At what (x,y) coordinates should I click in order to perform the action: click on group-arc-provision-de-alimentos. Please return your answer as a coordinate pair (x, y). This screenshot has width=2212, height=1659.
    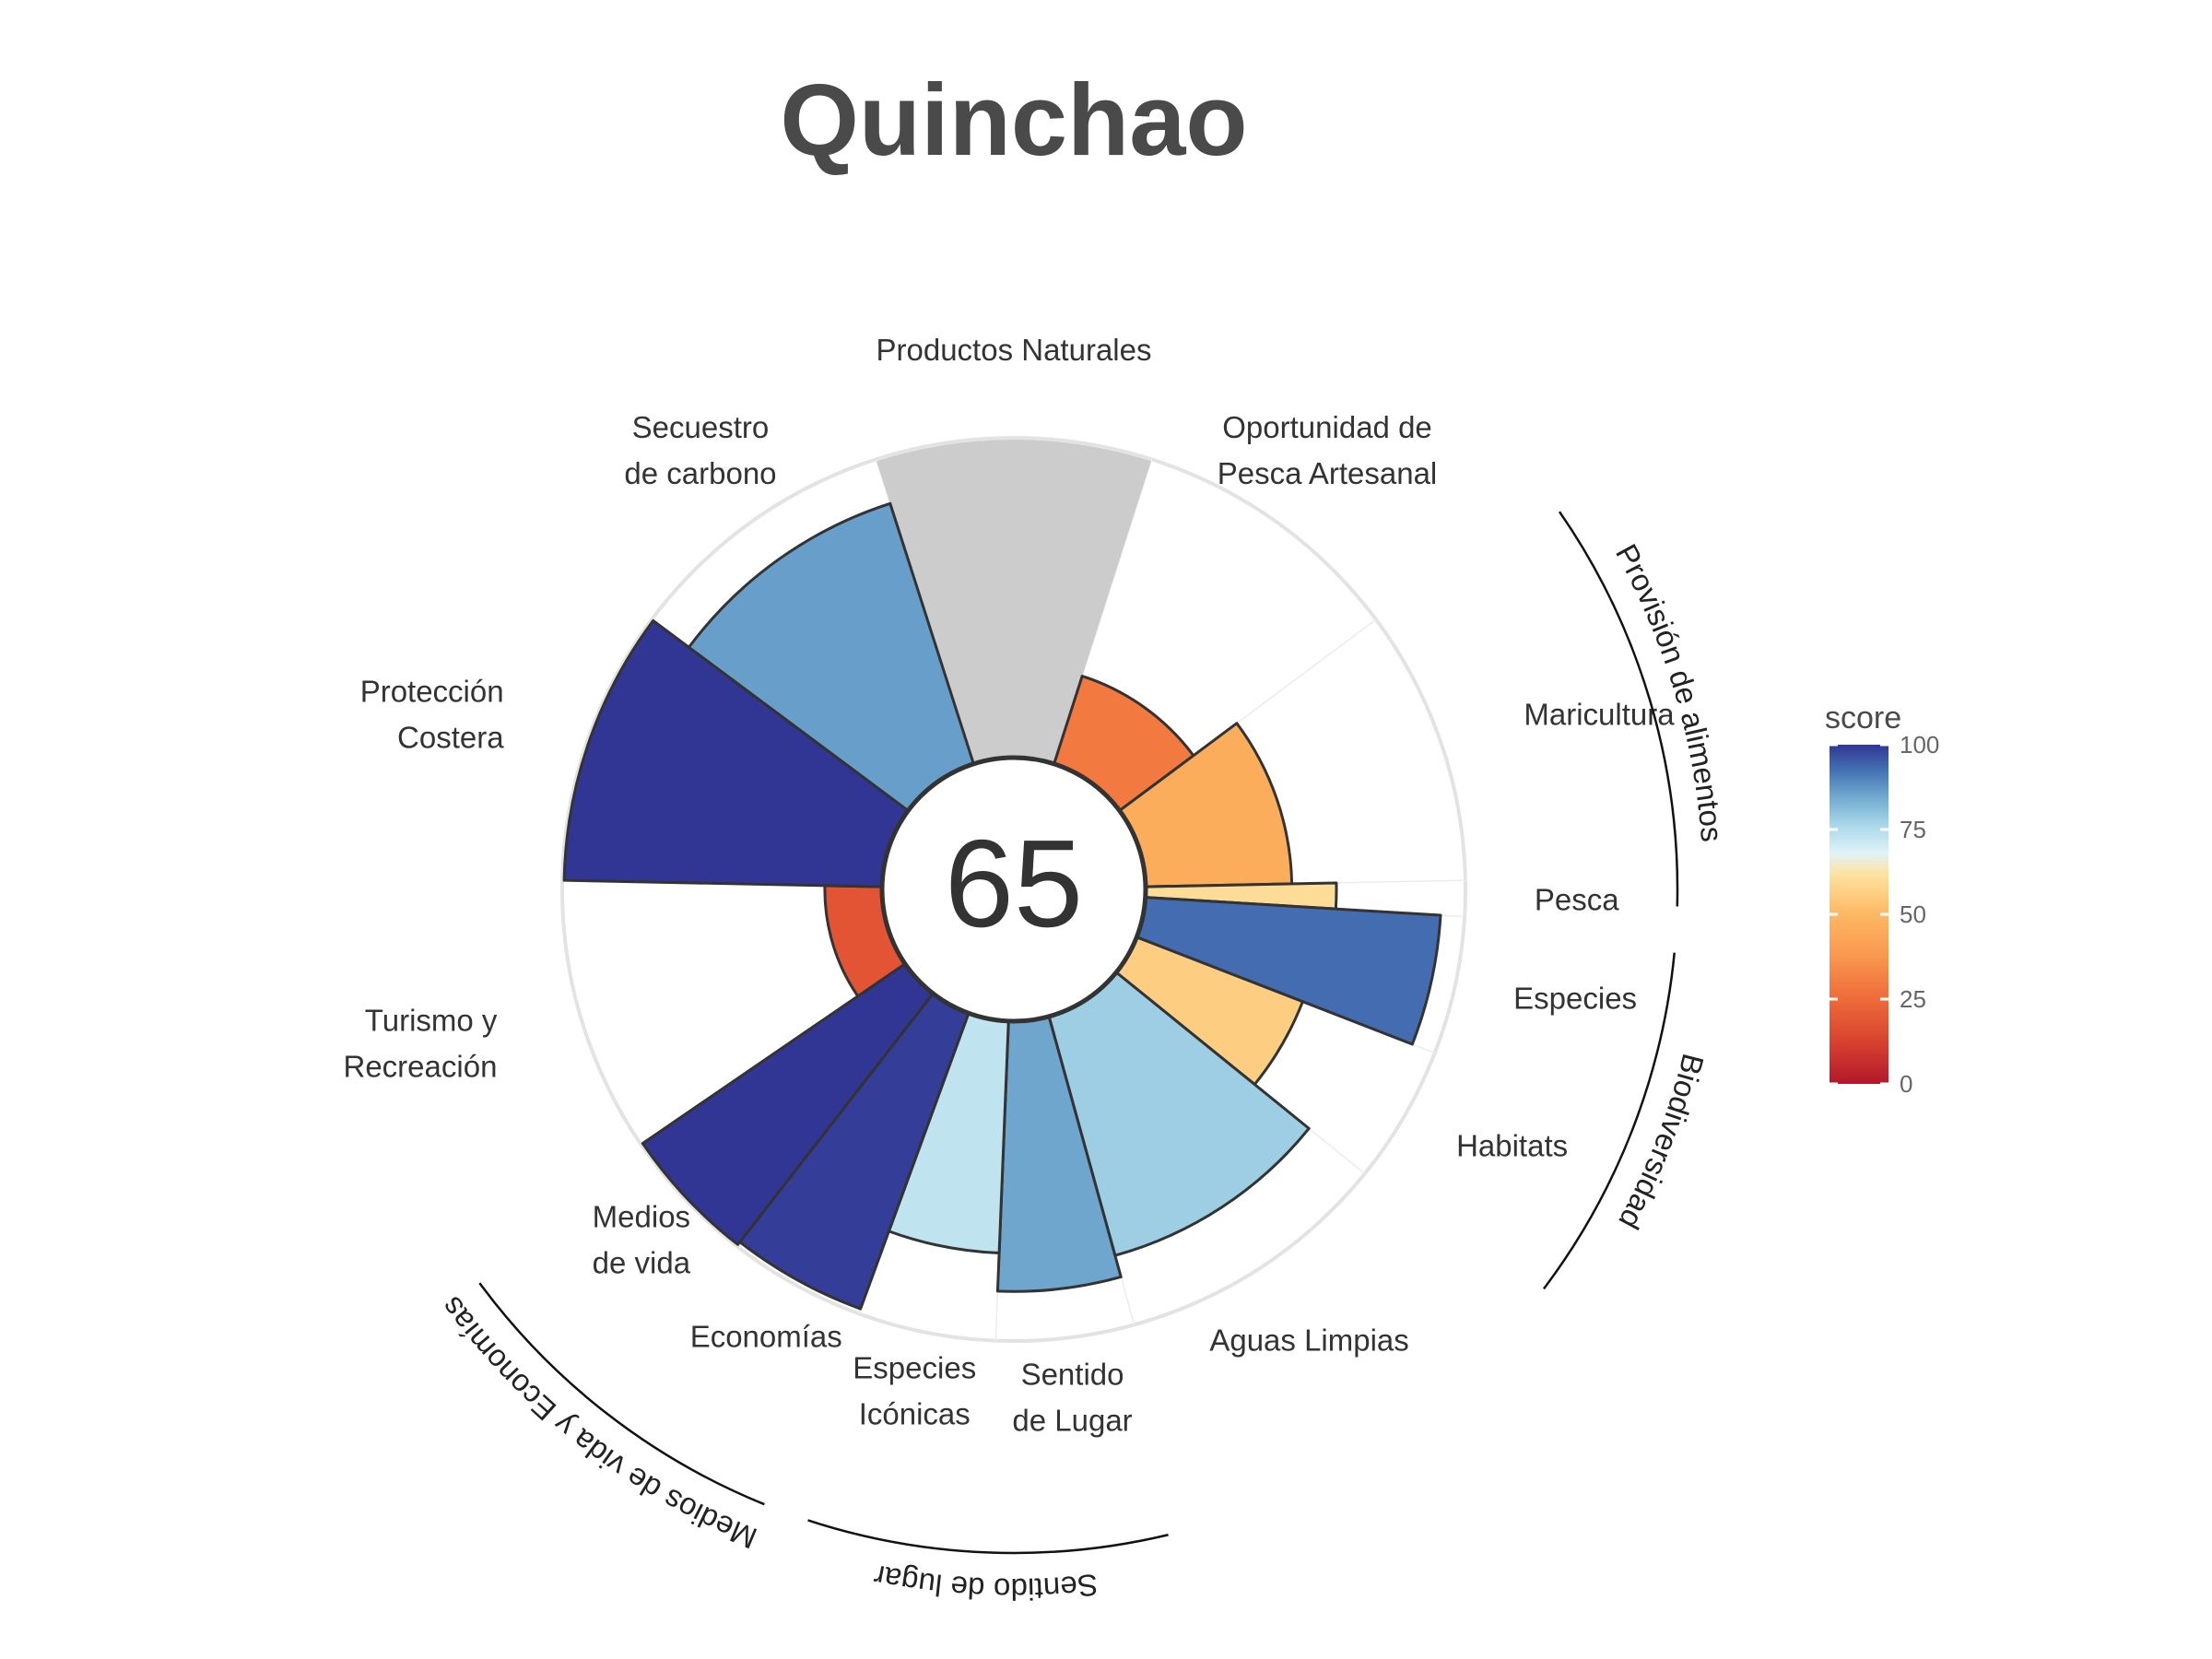
    Looking at the image, I should click on (1618, 709).